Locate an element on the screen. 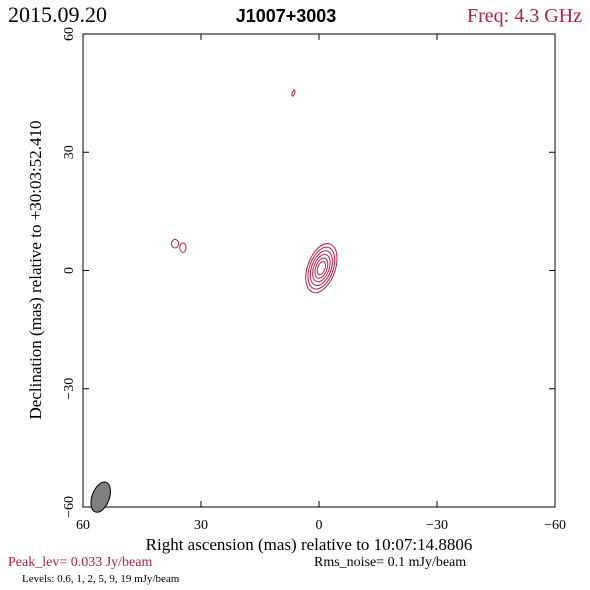 Image resolution: width=590 pixels, height=590 pixels. peak-level: Peak_lev= 0.033 Jy/beam is located at coordinates (80, 562).